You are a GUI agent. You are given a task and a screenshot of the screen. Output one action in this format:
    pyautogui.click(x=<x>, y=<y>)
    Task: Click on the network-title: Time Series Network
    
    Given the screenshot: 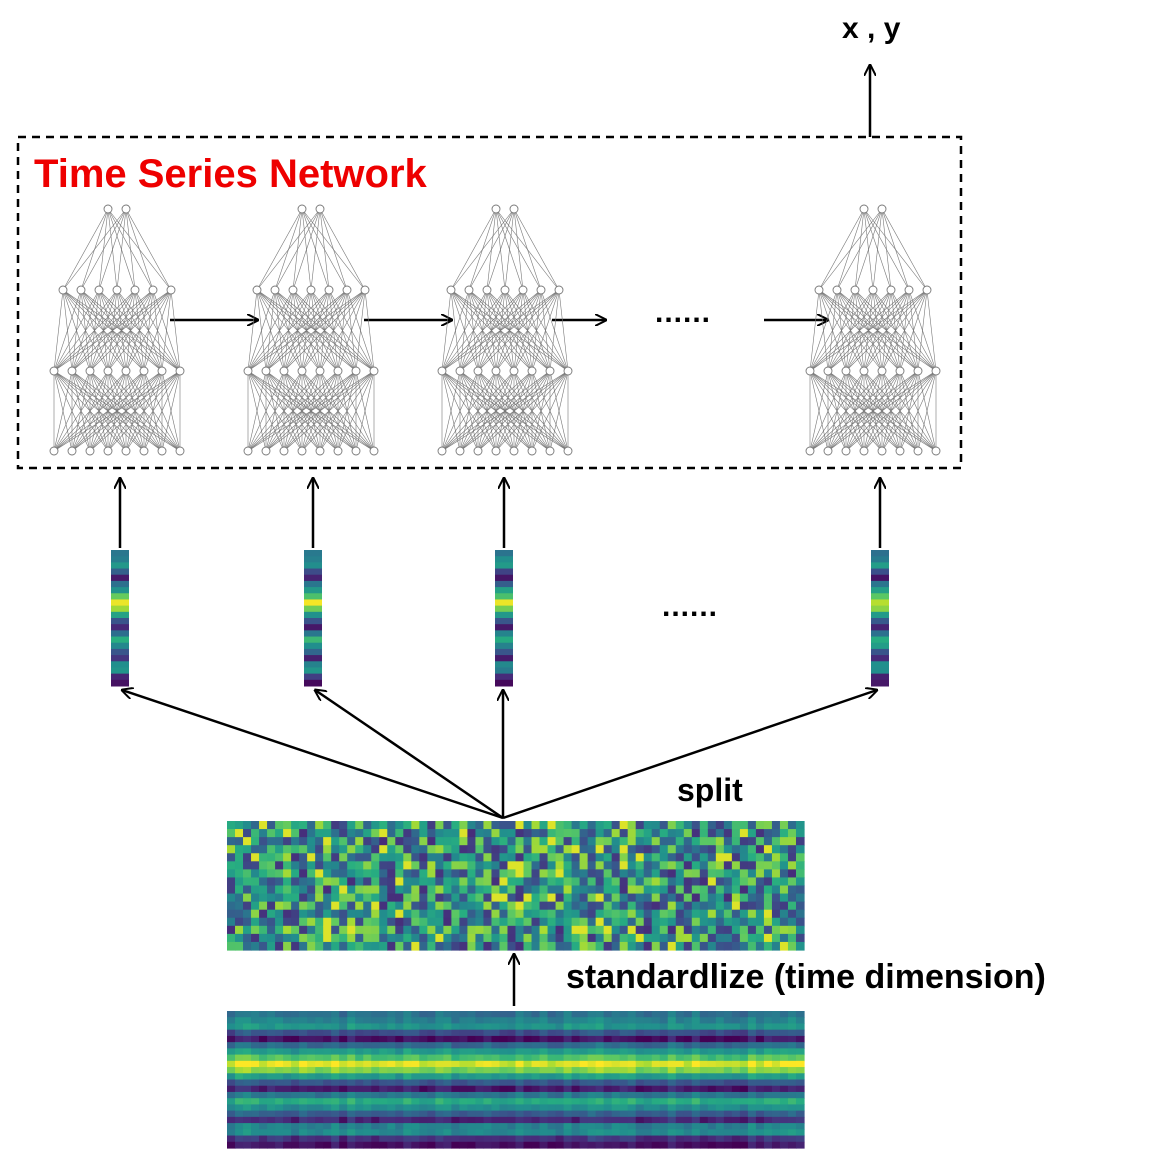 What is the action you would take?
    pyautogui.click(x=230, y=174)
    